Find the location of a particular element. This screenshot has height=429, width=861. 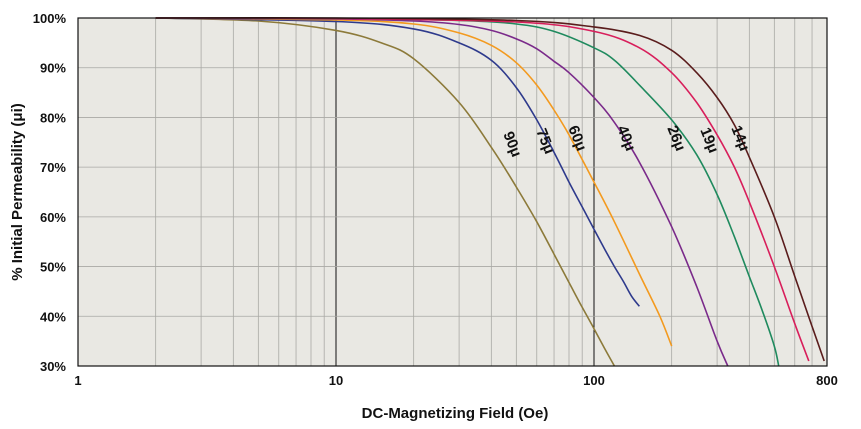

y-tick-label: 60% is located at coordinates (53, 217).